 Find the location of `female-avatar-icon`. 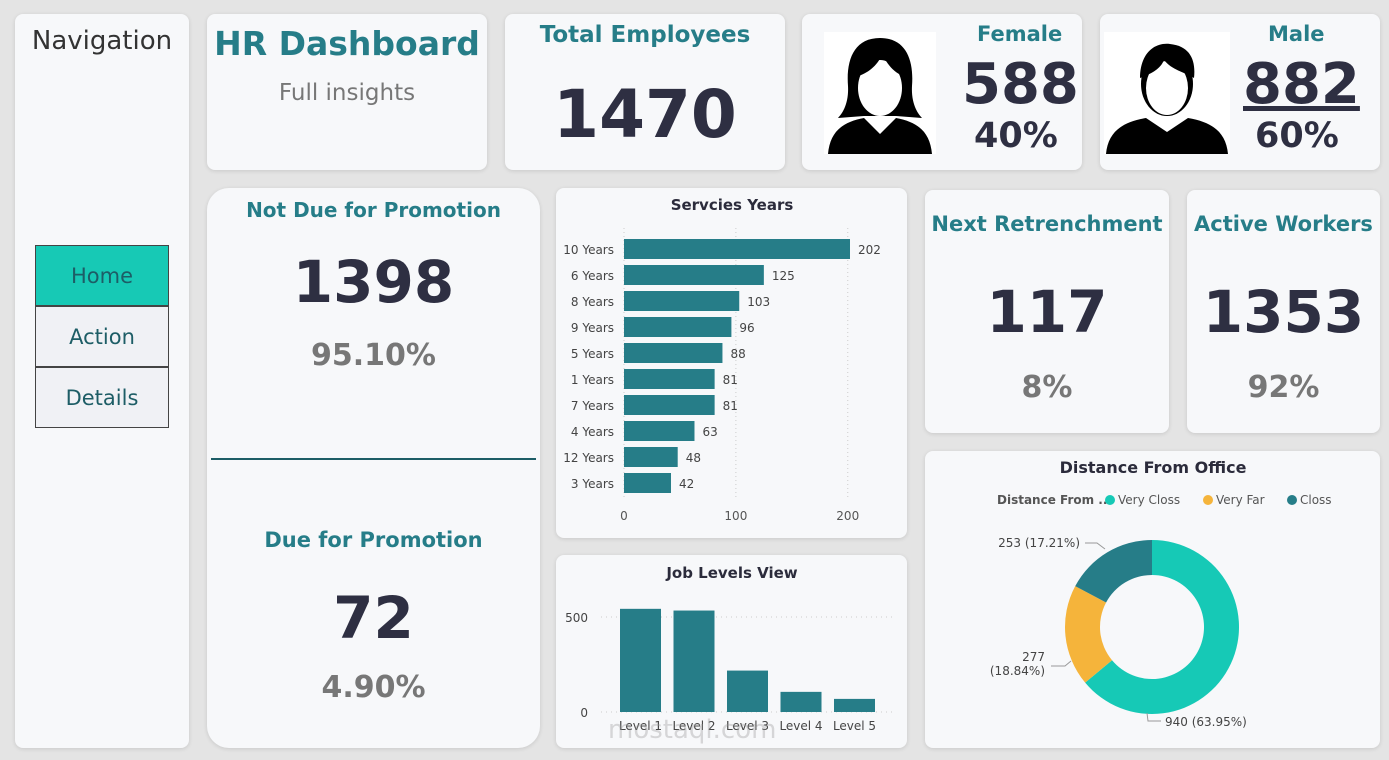

female-avatar-icon is located at coordinates (880, 93).